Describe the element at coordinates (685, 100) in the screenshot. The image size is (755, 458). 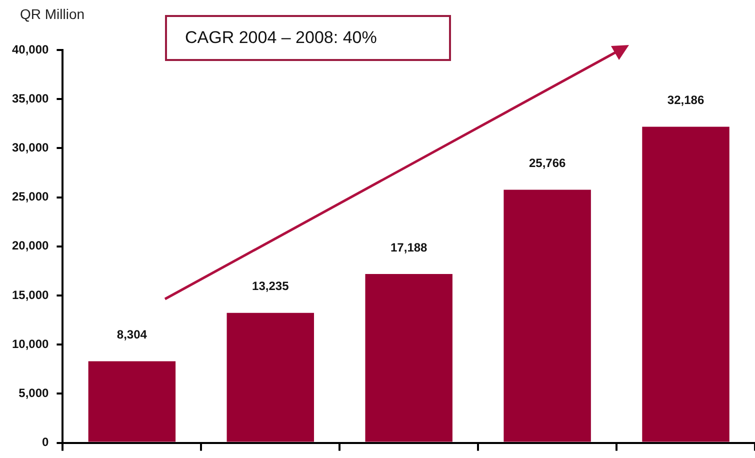
I see `data-label: 32,186` at that location.